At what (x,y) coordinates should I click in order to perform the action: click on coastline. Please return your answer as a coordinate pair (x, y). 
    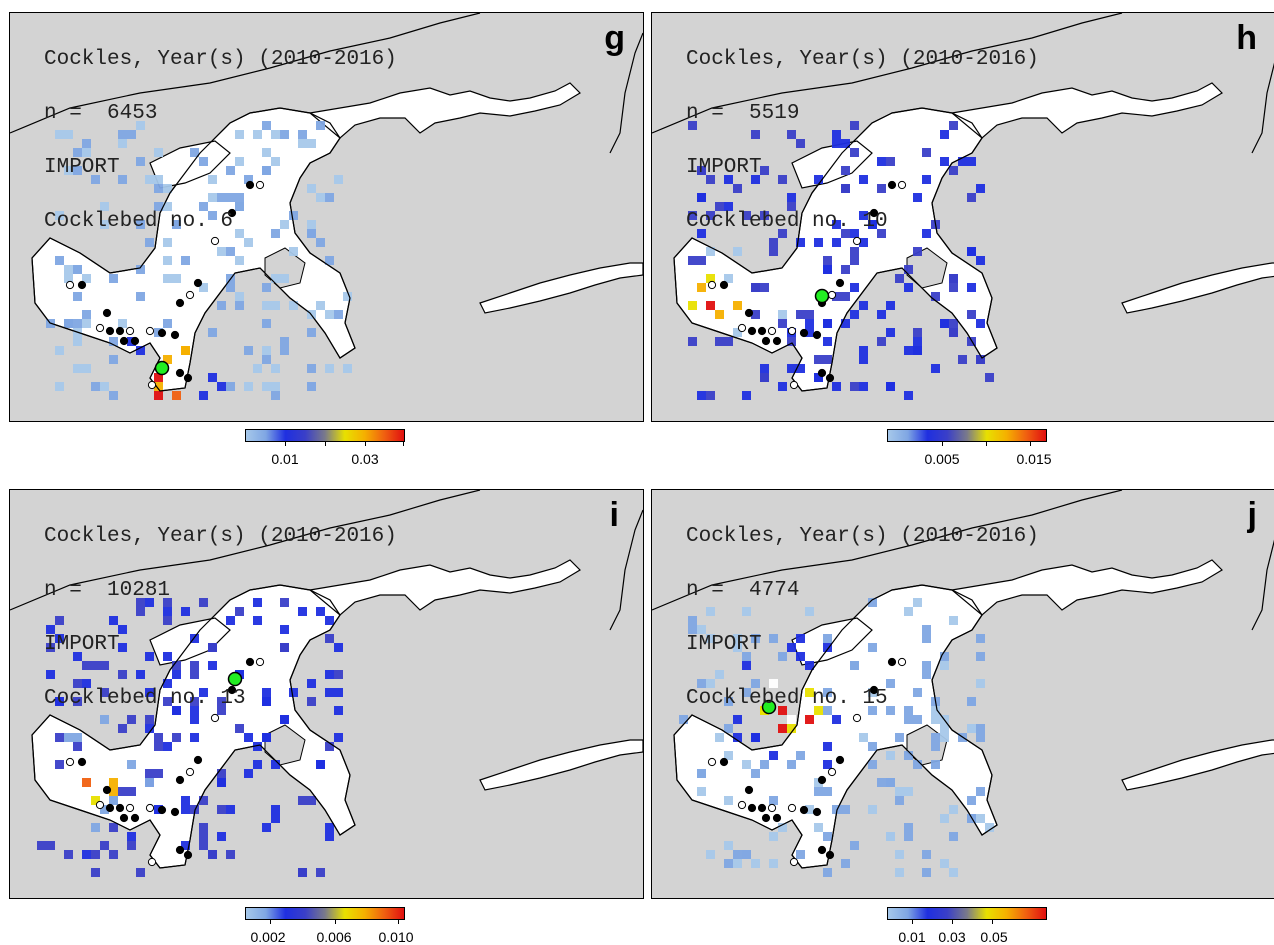
    Looking at the image, I should click on (1262, 108).